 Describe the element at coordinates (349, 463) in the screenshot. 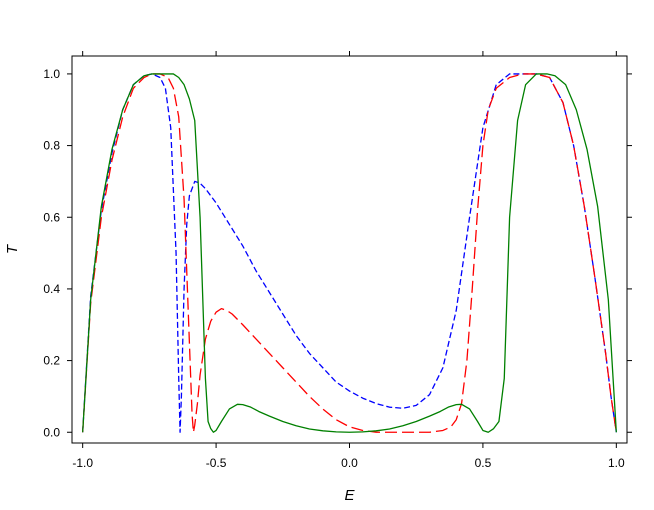

I see `x-tick-label: 0.0` at that location.